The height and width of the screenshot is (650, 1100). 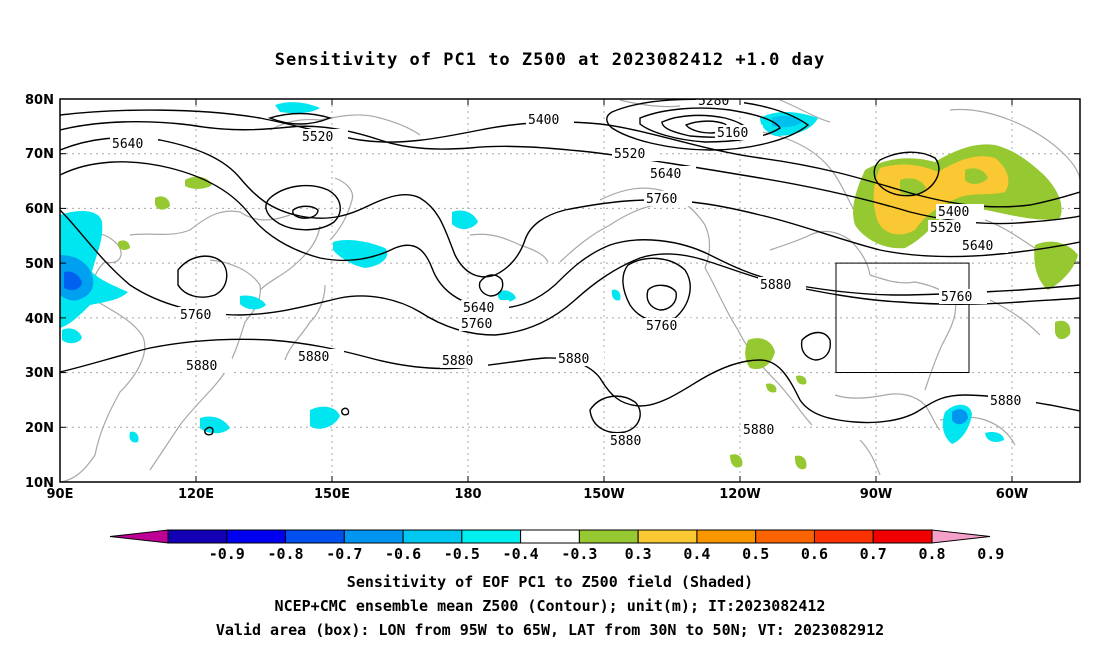 I want to click on lat-tick-label: 50N, so click(x=39, y=264).